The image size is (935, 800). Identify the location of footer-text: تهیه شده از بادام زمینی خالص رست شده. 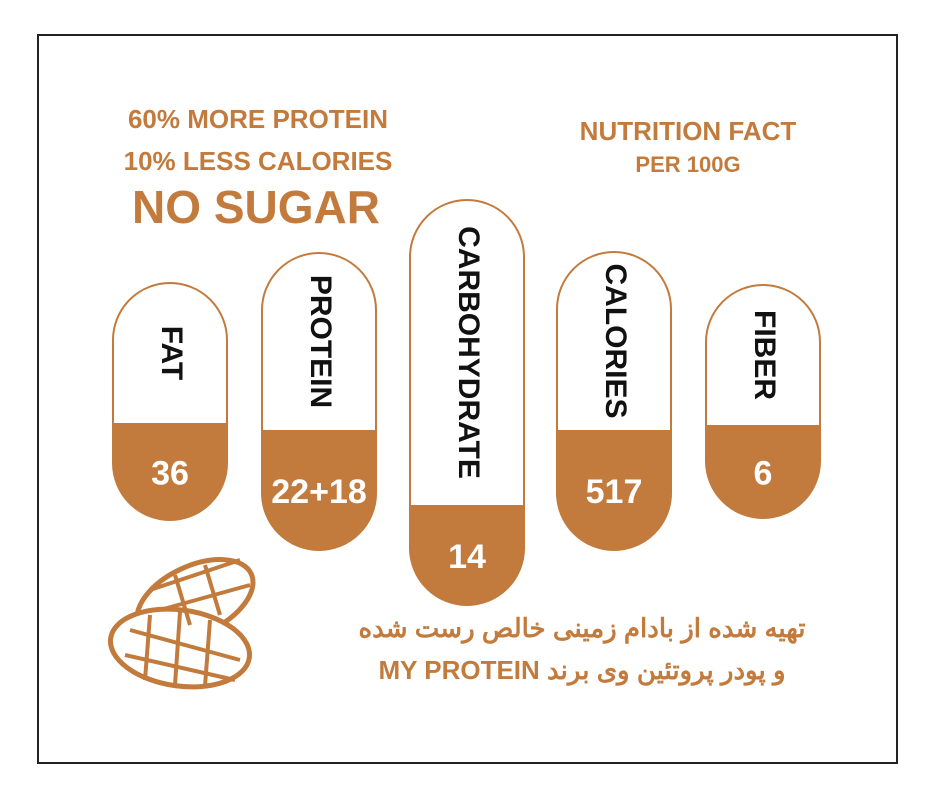
(581, 628).